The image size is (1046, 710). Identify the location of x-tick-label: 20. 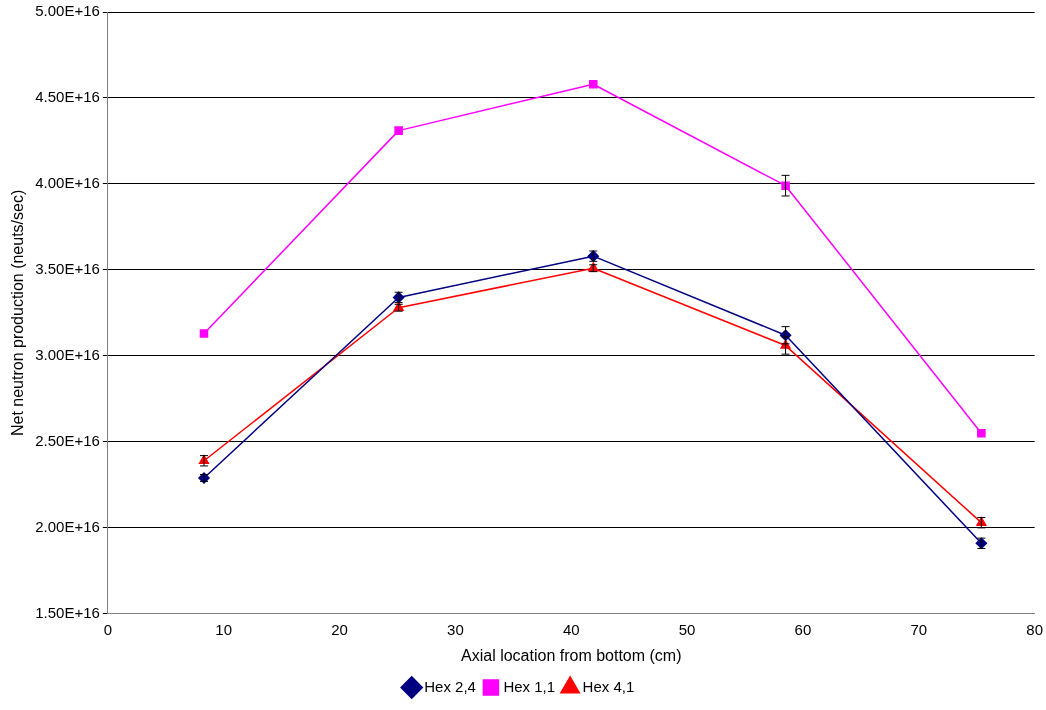
(339, 629).